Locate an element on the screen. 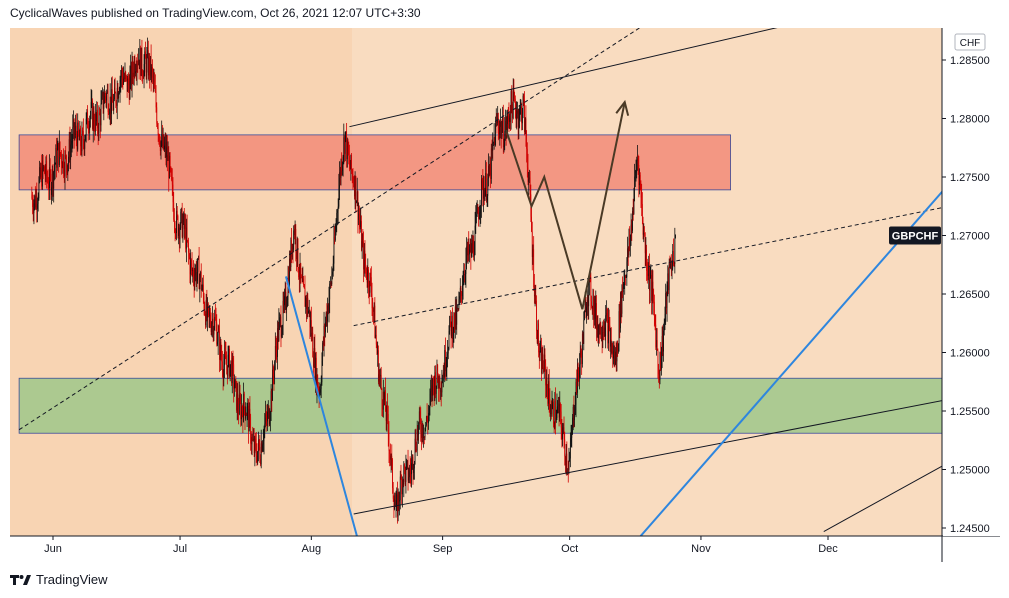  forecast-arrowhead is located at coordinates (622, 107).